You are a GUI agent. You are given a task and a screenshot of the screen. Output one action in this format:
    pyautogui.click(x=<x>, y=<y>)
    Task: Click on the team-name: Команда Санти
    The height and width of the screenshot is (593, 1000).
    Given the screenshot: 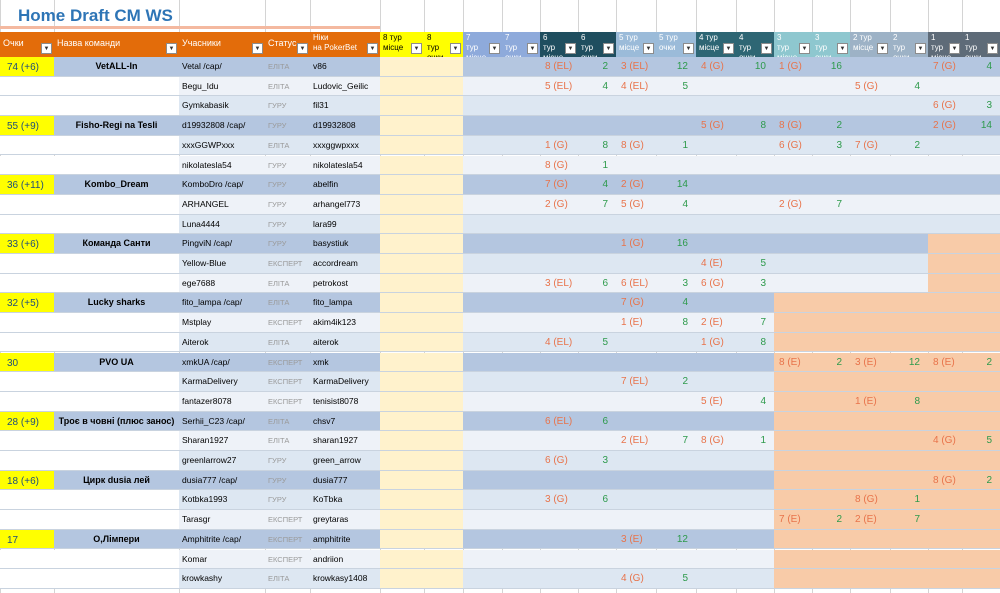 What is the action you would take?
    pyautogui.click(x=116, y=243)
    